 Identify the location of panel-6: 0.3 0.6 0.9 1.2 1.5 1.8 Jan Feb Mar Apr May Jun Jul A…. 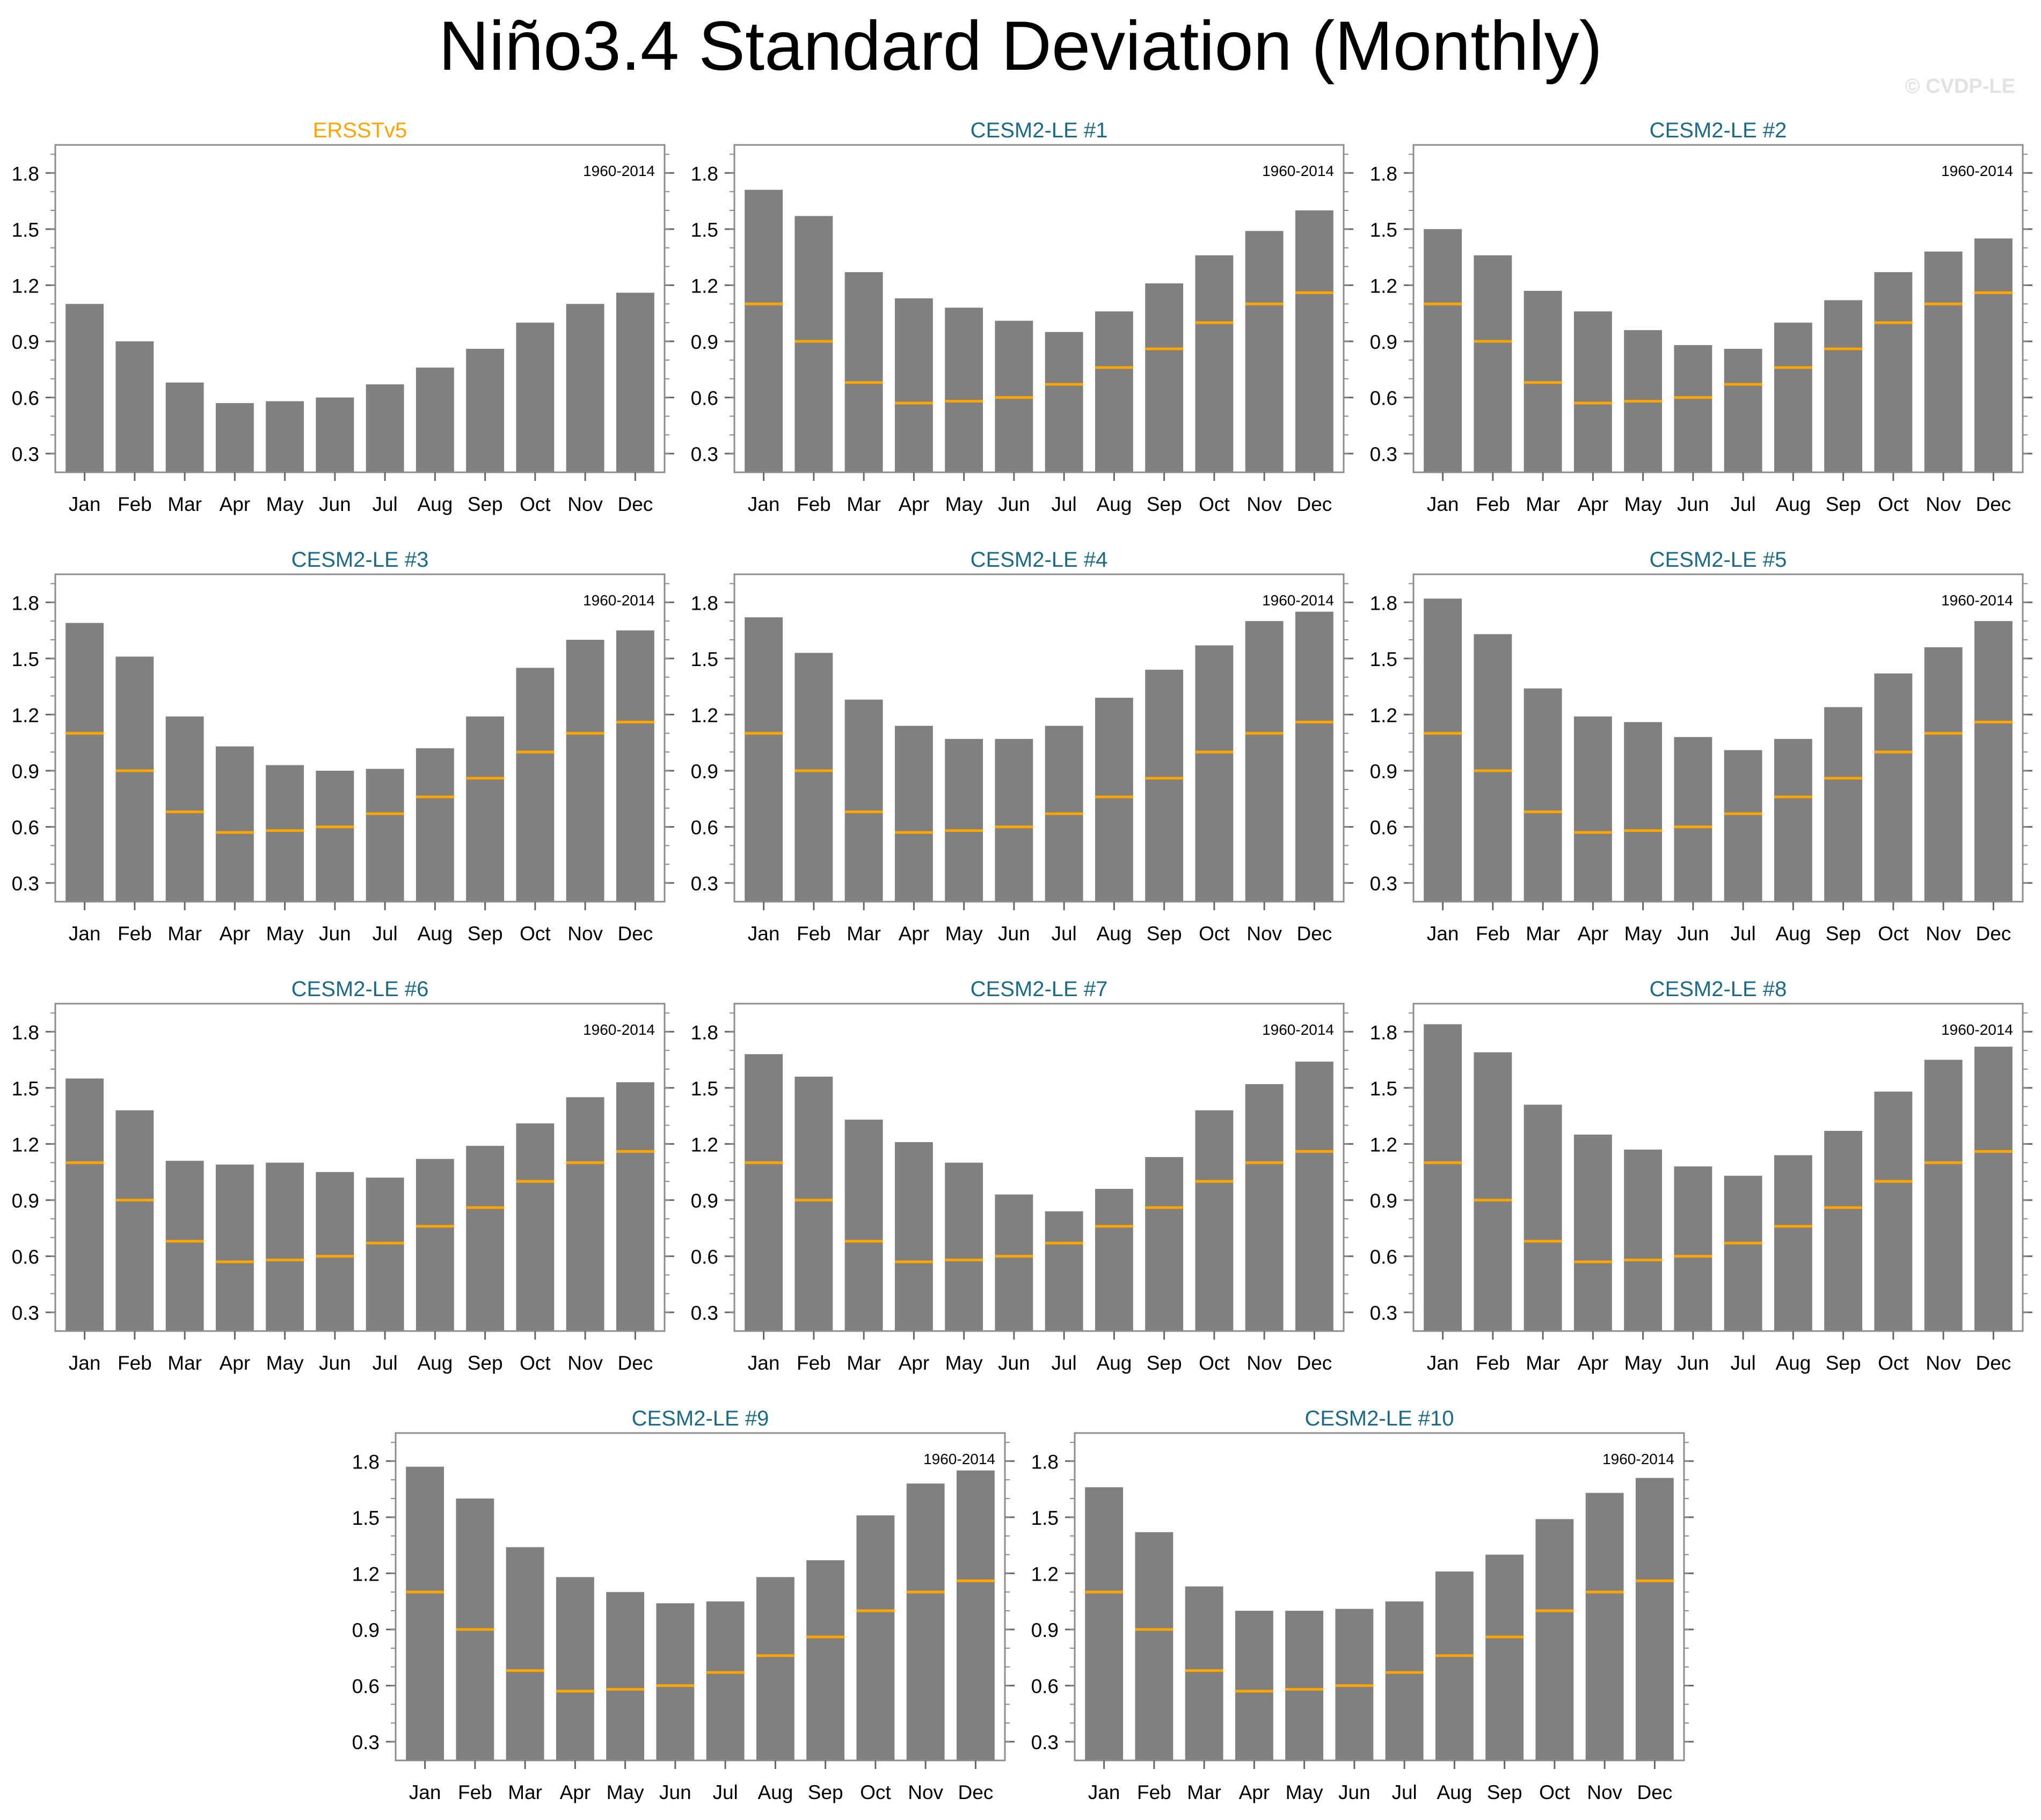
(1701, 746).